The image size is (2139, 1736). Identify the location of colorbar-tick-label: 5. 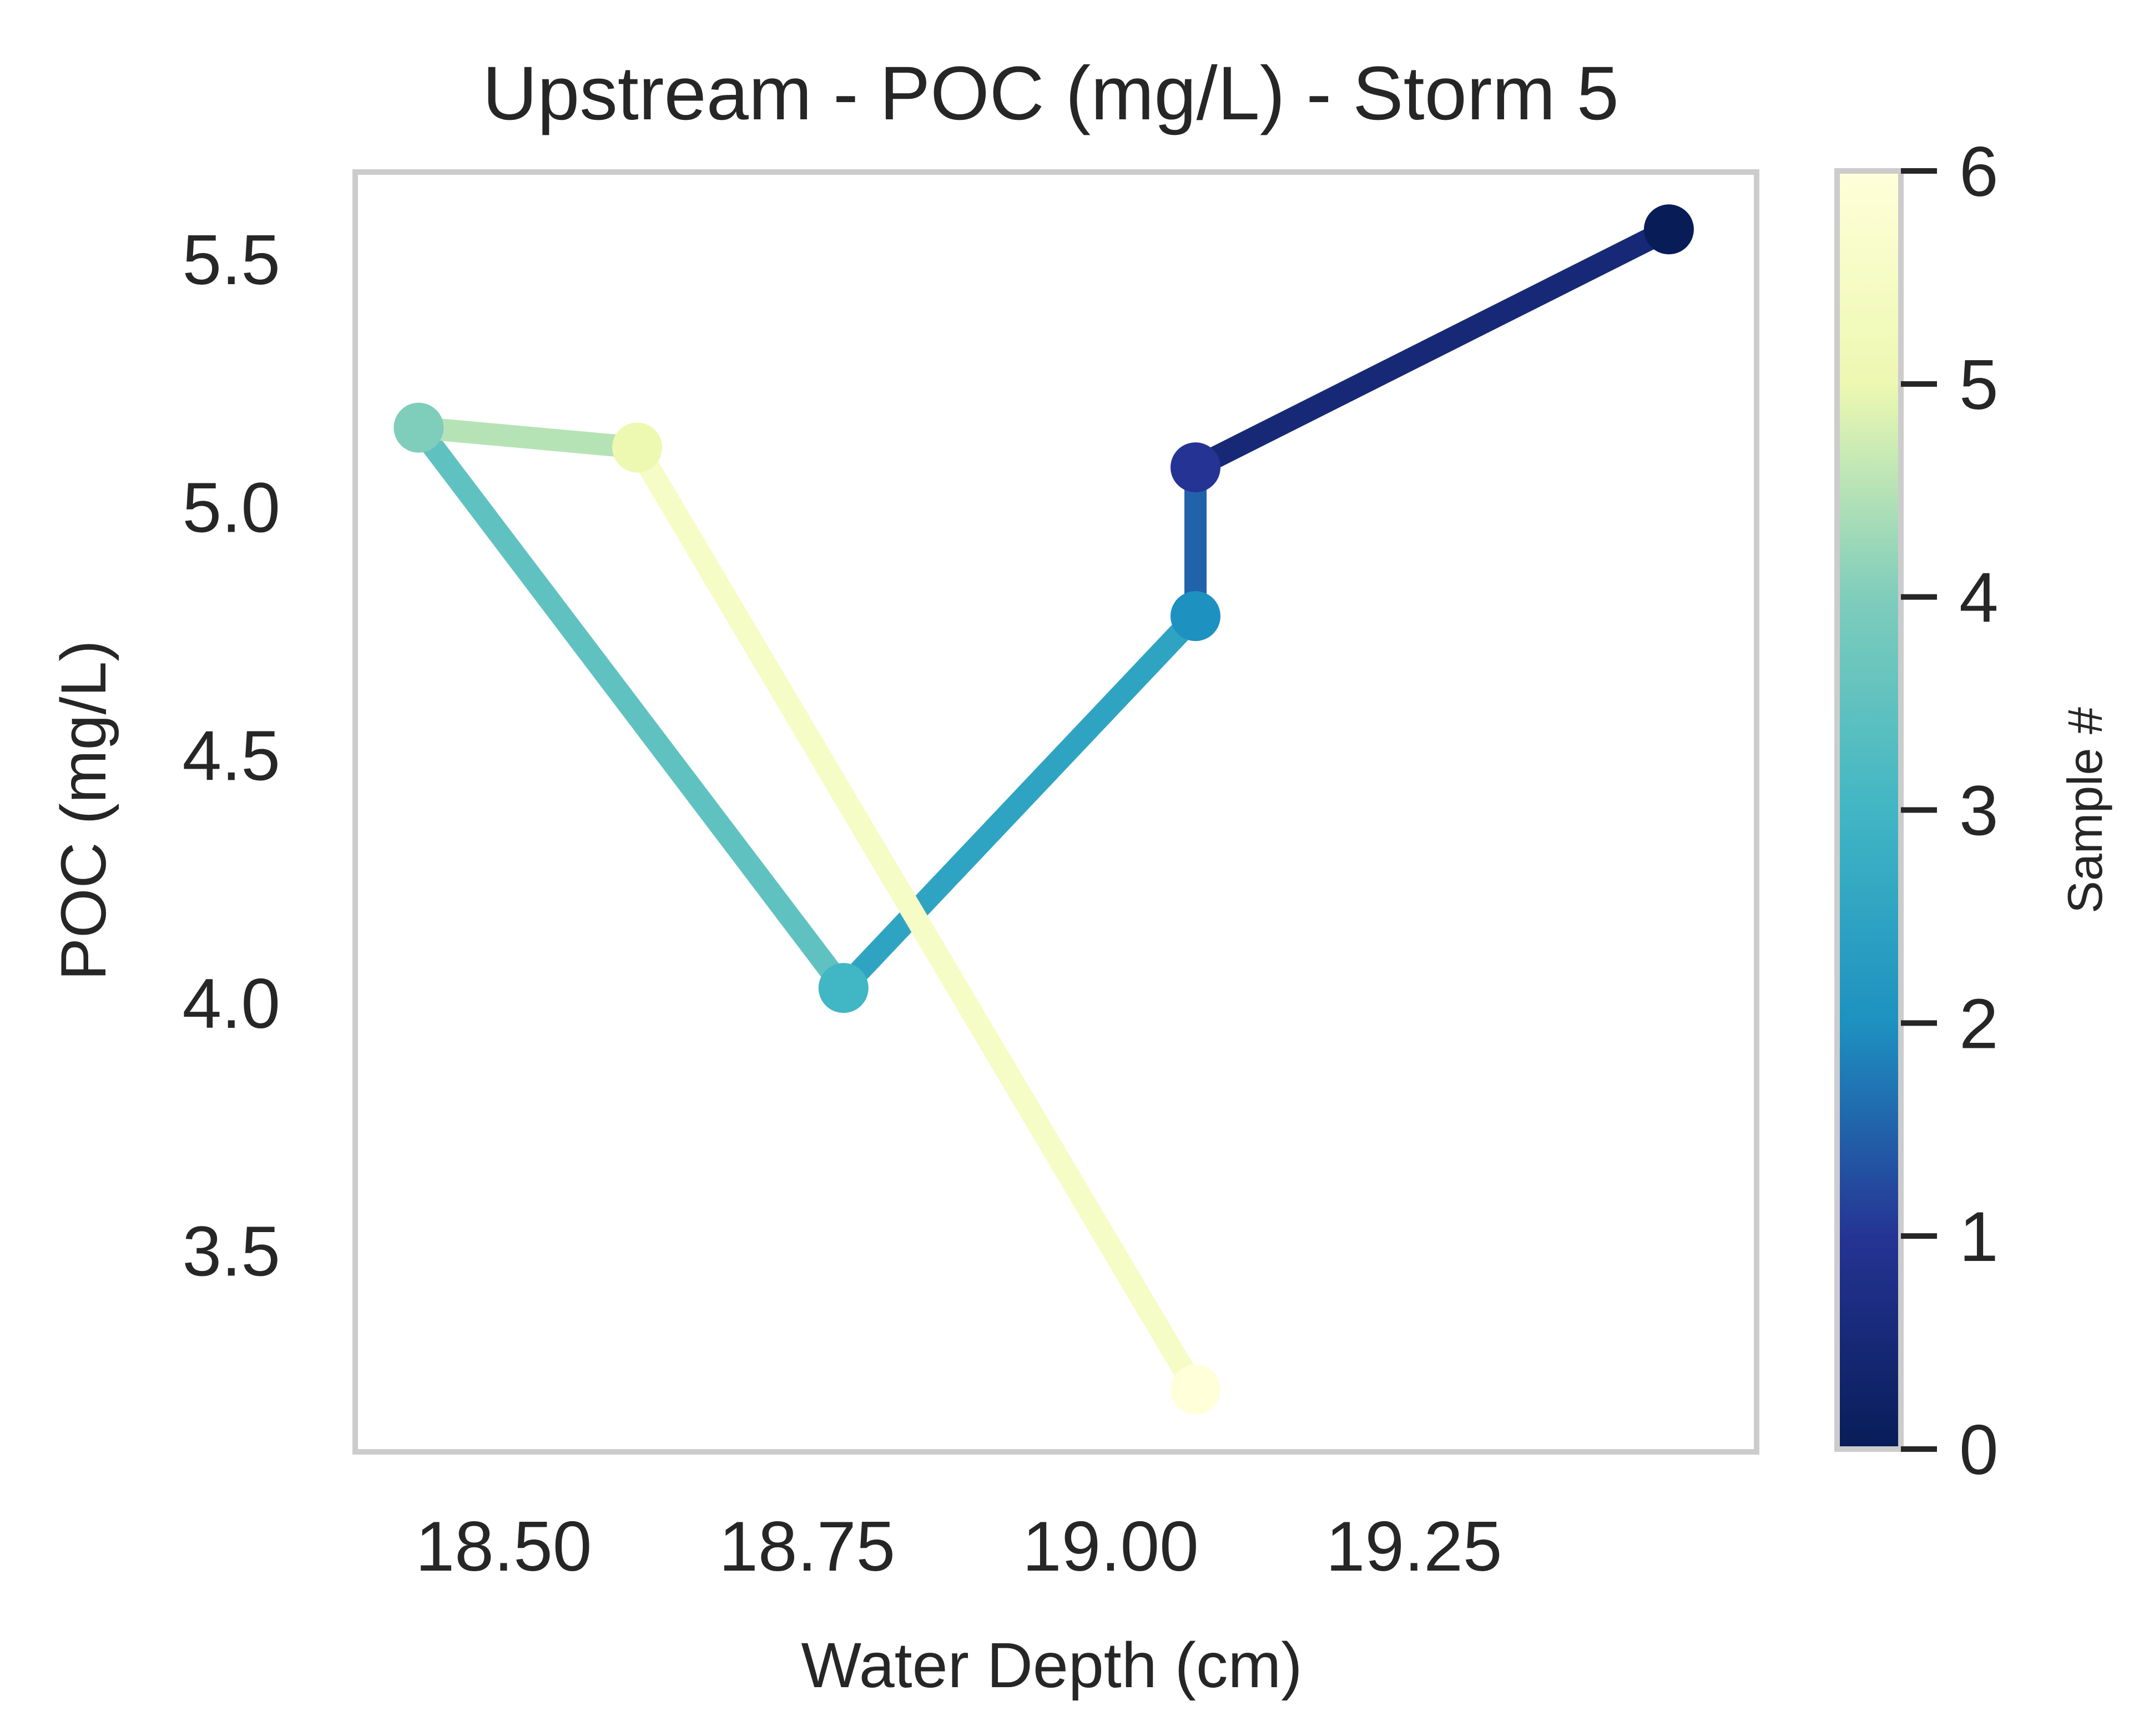
(1979, 385).